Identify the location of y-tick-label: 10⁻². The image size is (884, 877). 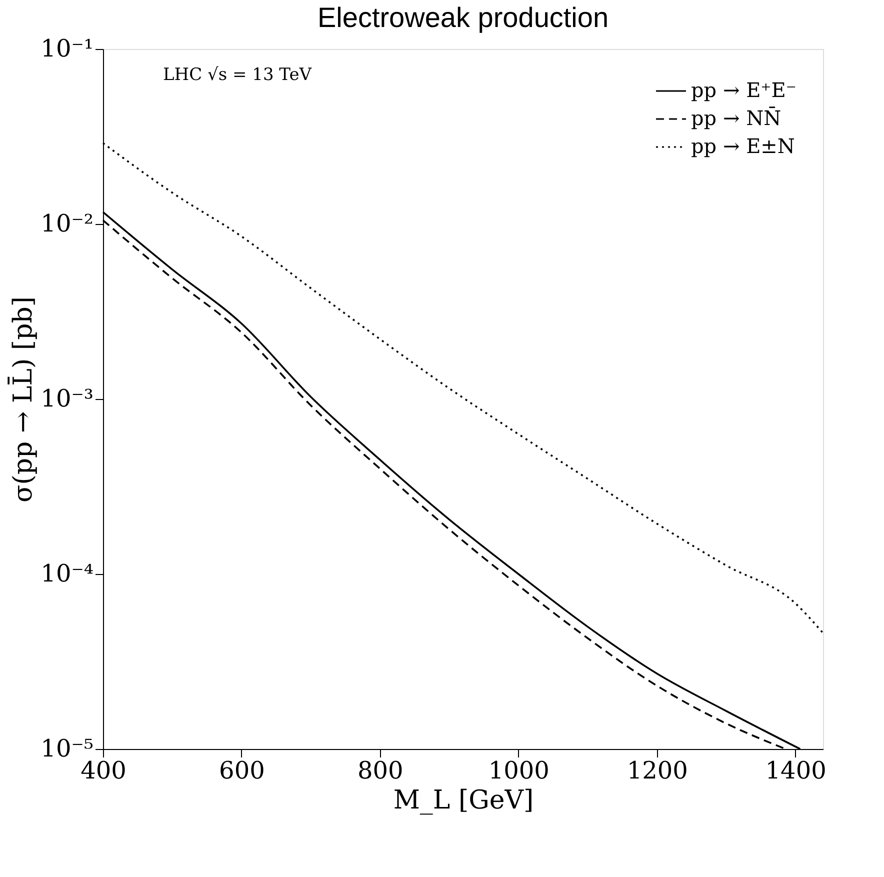
(67, 224).